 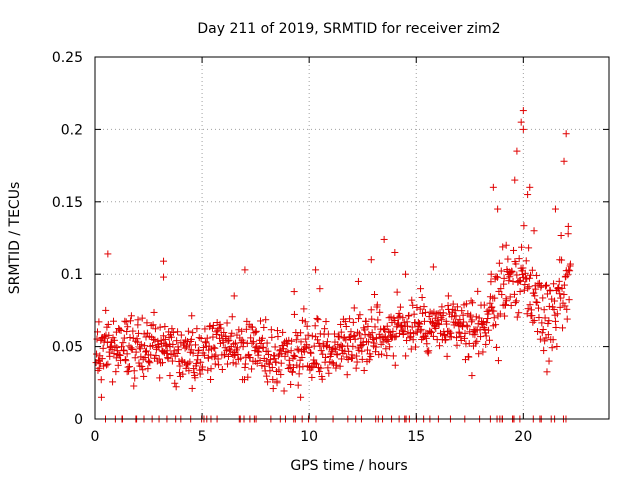 I want to click on x-tick-label: 0, so click(x=95, y=437).